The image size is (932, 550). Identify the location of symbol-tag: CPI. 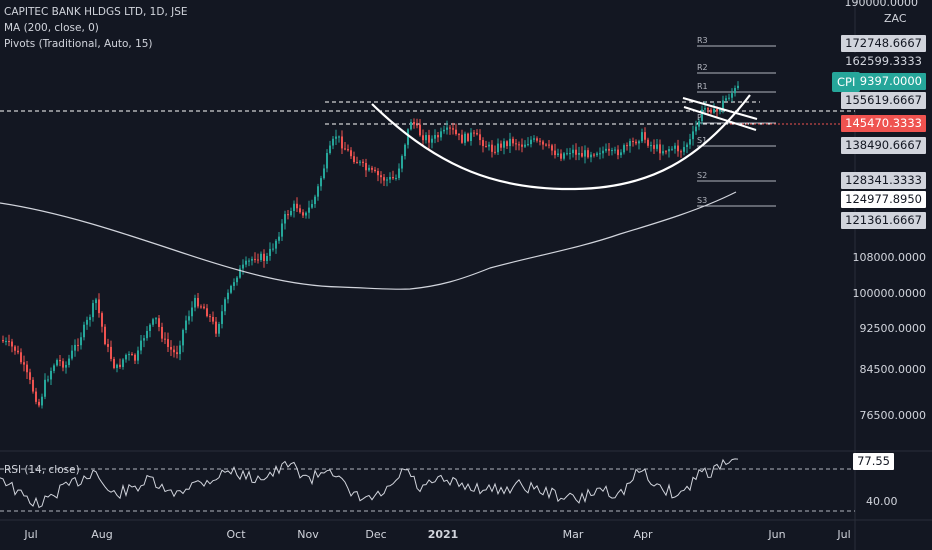
(846, 82).